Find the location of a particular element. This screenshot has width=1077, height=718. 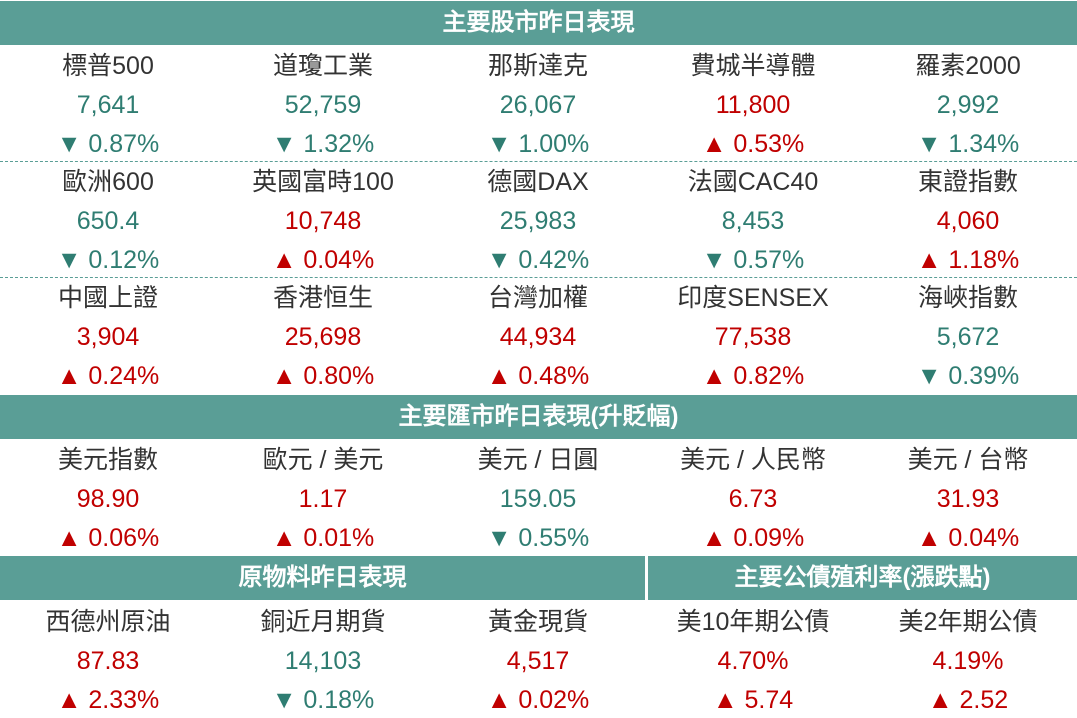

item-name: 法國CAC40 is located at coordinates (753, 182).